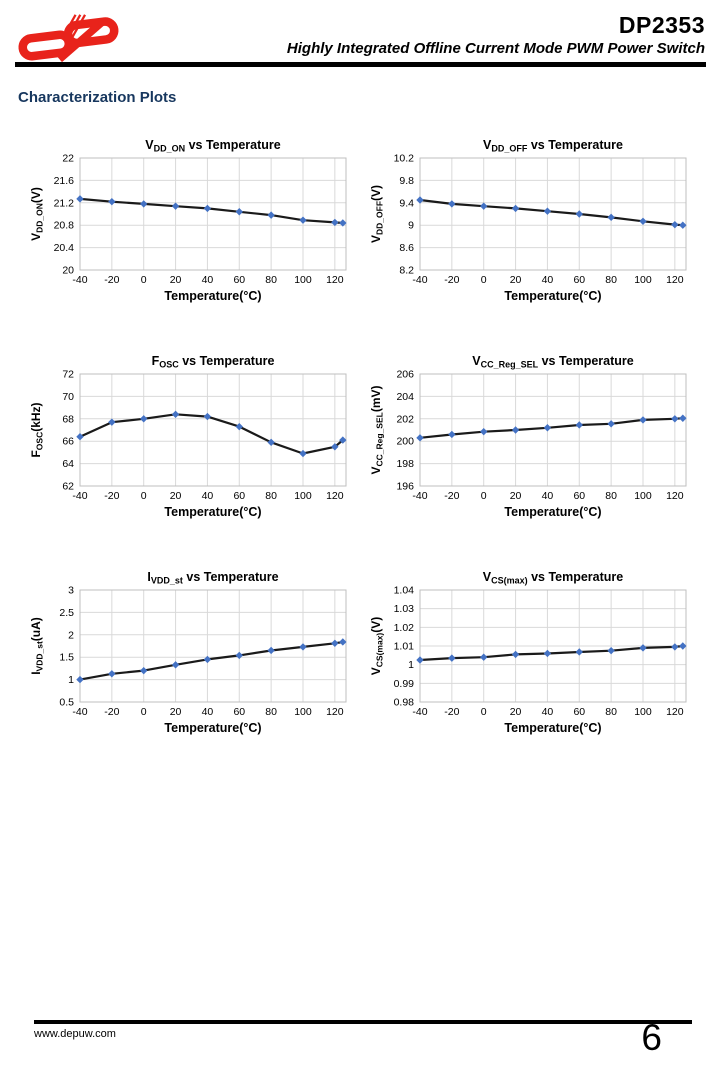 This screenshot has width=720, height=1087. What do you see at coordinates (36, 429) in the screenshot?
I see `y-axis-label: FOSC(kHz)` at bounding box center [36, 429].